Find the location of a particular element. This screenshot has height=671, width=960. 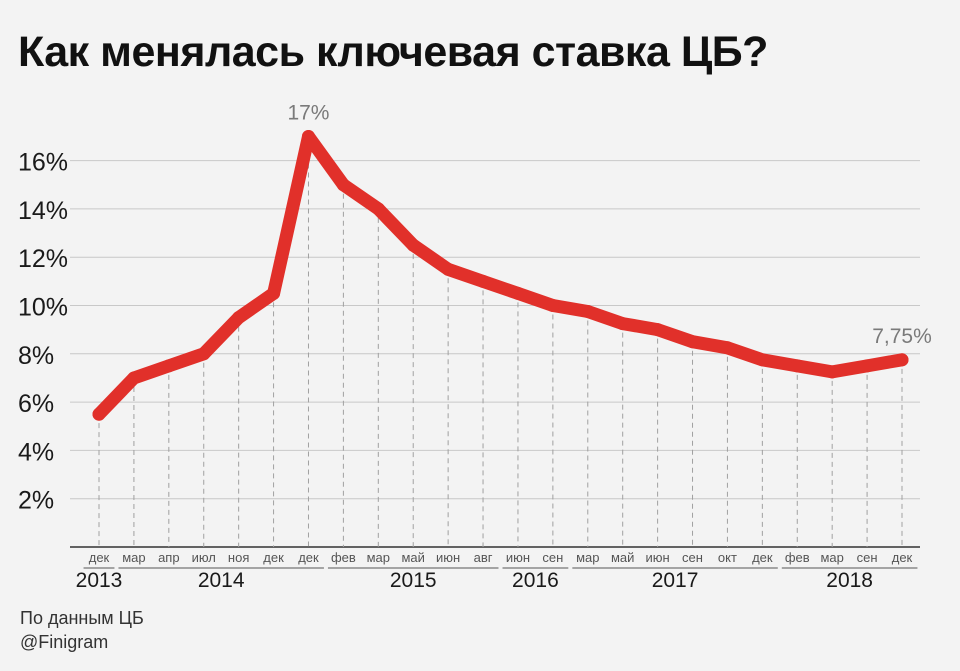

x-tick-label: ноя is located at coordinates (238, 557).